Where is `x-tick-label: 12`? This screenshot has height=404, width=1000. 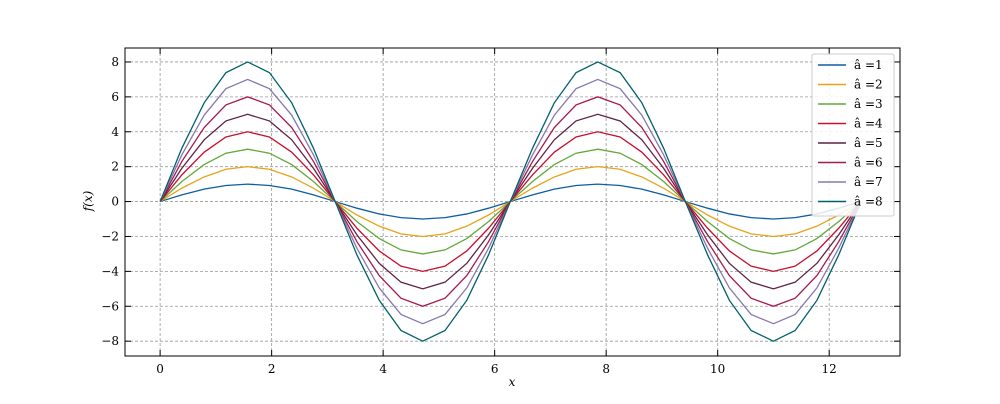 x-tick-label: 12 is located at coordinates (829, 369).